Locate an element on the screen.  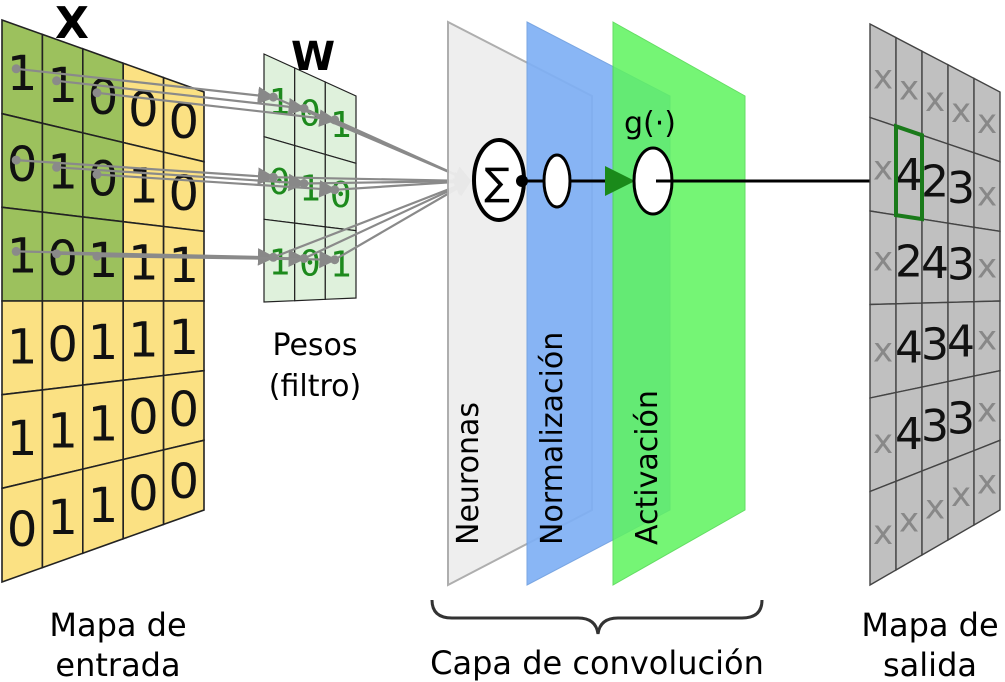
layer-brace is located at coordinates (597, 617).